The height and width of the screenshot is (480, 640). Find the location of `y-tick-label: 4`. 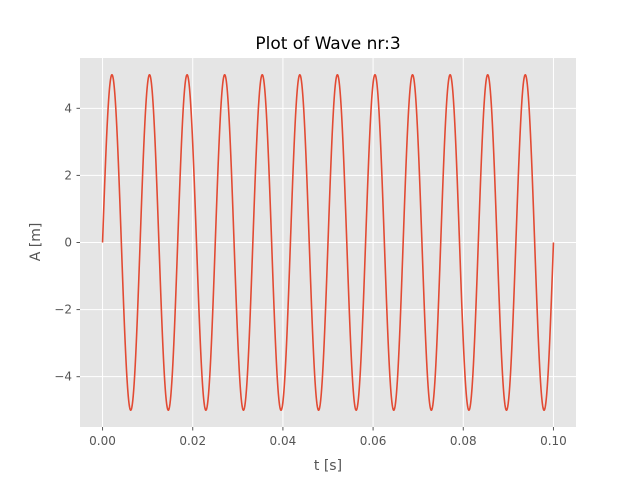

y-tick-label: 4 is located at coordinates (68, 108).